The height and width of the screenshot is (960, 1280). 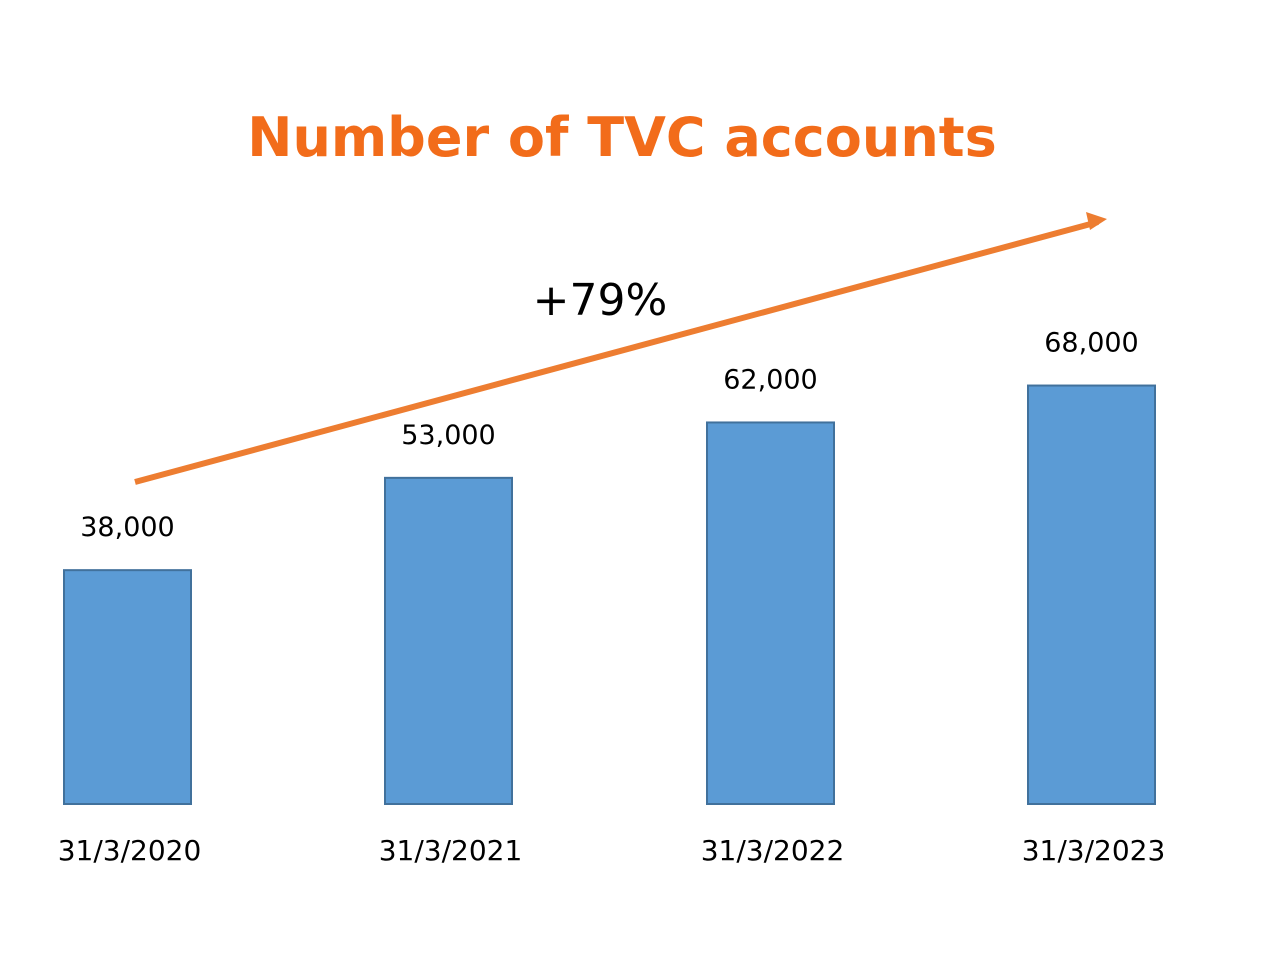 I want to click on data-label-4: 68,000, so click(x=1091, y=343).